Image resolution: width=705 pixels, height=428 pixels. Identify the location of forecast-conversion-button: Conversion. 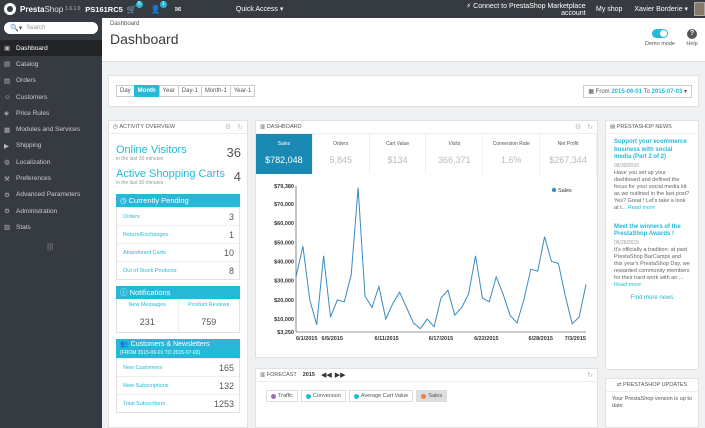
(323, 396).